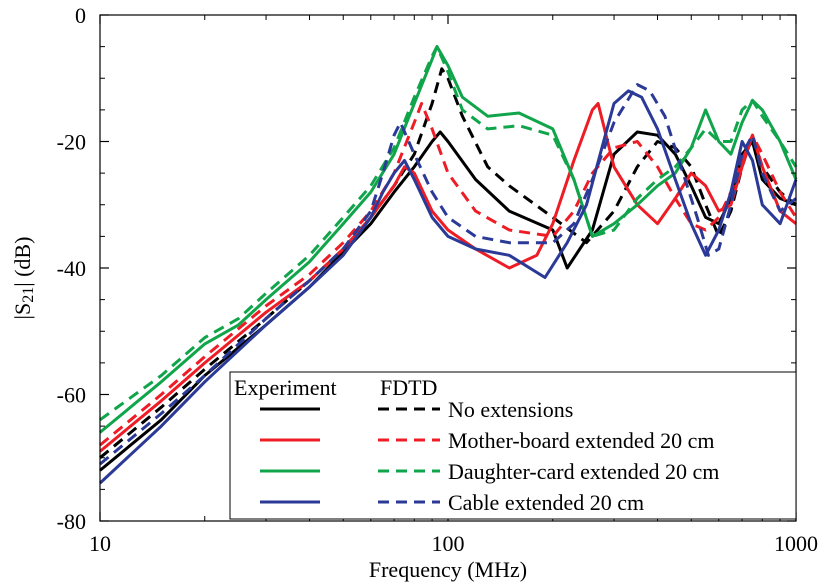 This screenshot has height=584, width=828. What do you see at coordinates (100, 543) in the screenshot?
I see `x-tick-label: 10` at bounding box center [100, 543].